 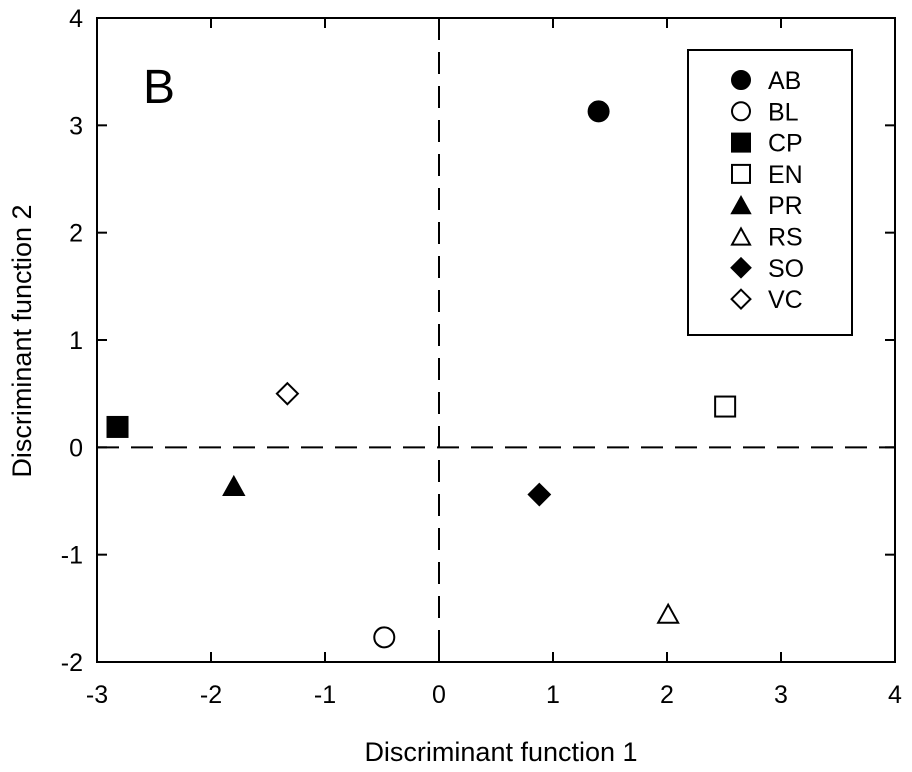 I want to click on legend-label-cp: CP, so click(x=785, y=144).